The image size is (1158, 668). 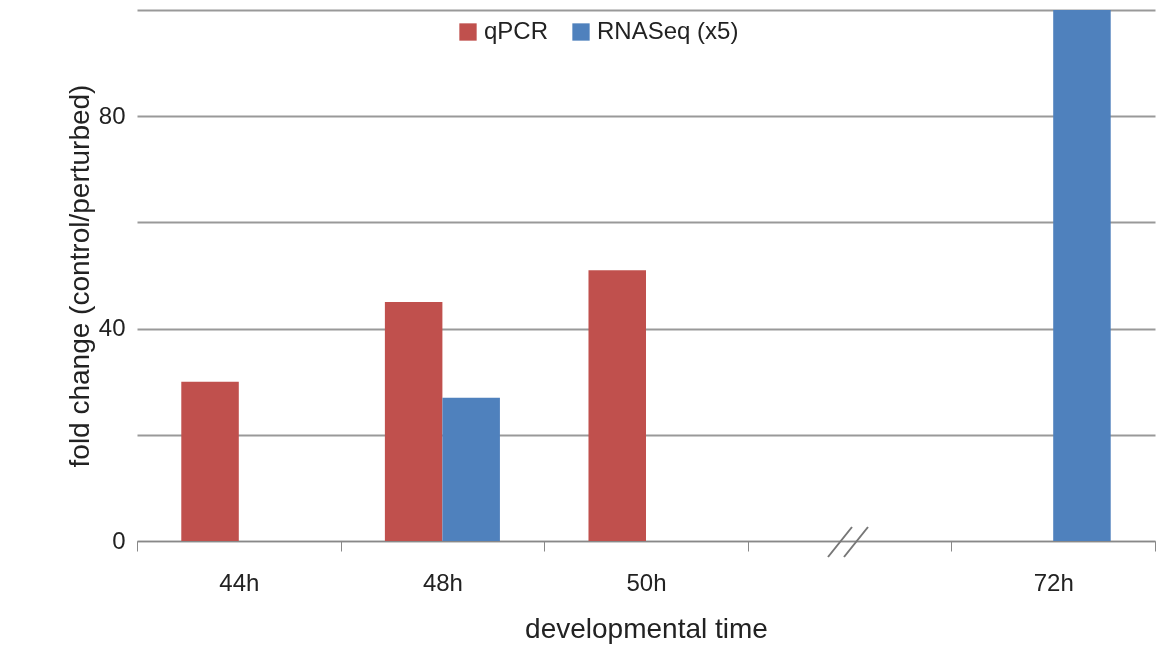 What do you see at coordinates (1053, 582) in the screenshot?
I see `x-tick-label: 72h` at bounding box center [1053, 582].